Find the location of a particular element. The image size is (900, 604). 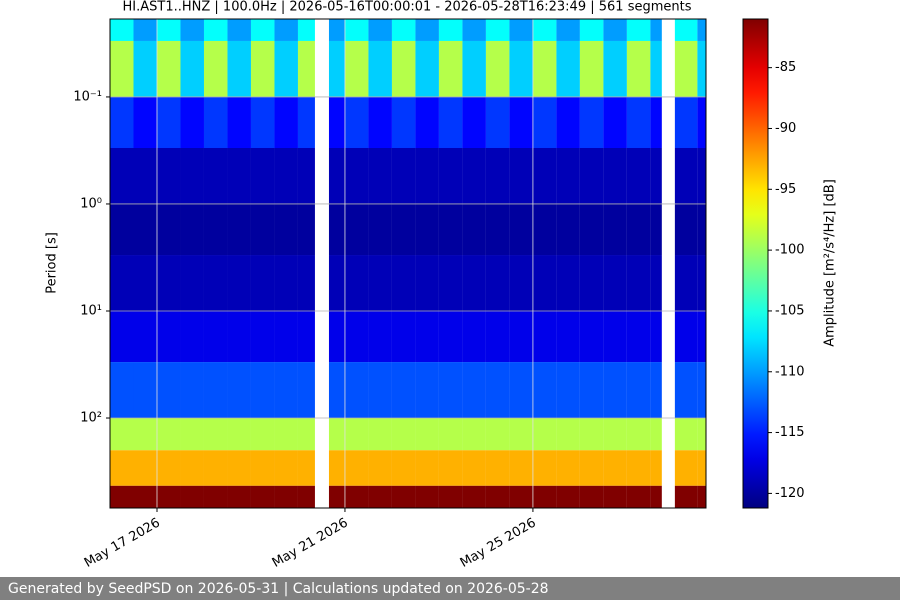

colorbar-label: Amplitude [m²/s⁴/Hz] [dB] is located at coordinates (830, 263).